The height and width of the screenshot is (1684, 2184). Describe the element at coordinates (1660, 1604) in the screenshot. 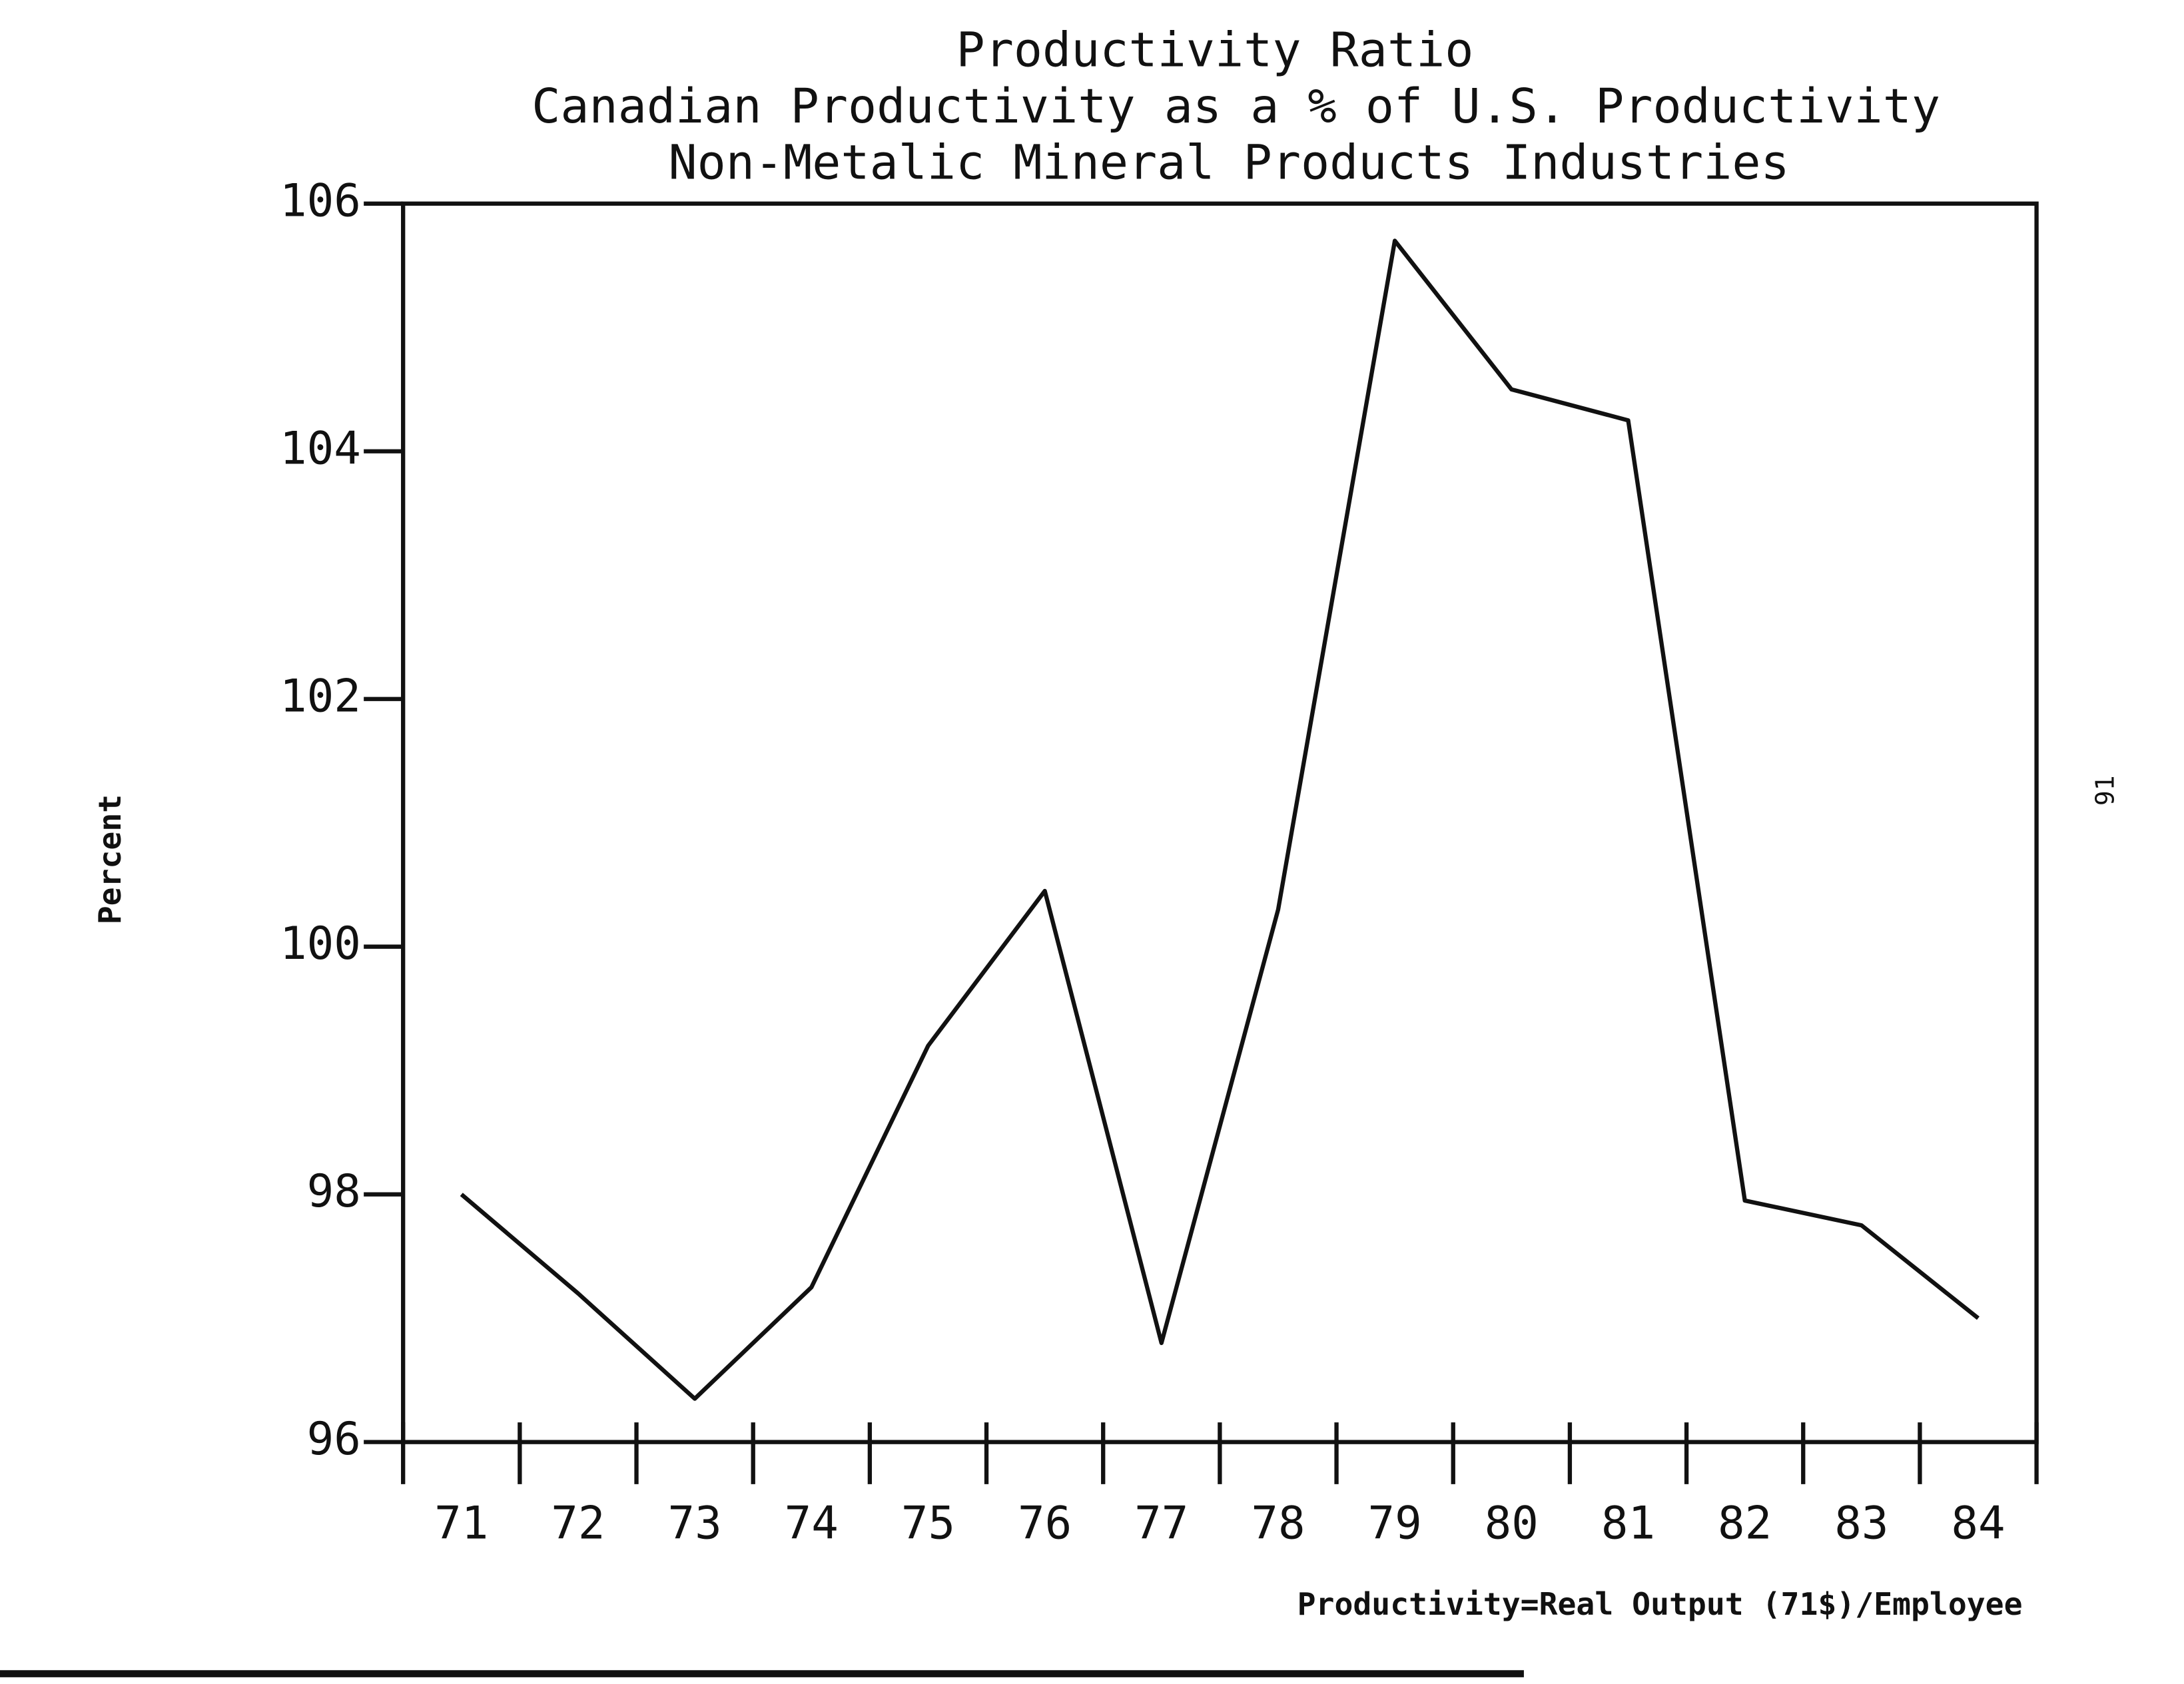

I see `x-note: Productivity=Real Output (71$)/Employee` at that location.